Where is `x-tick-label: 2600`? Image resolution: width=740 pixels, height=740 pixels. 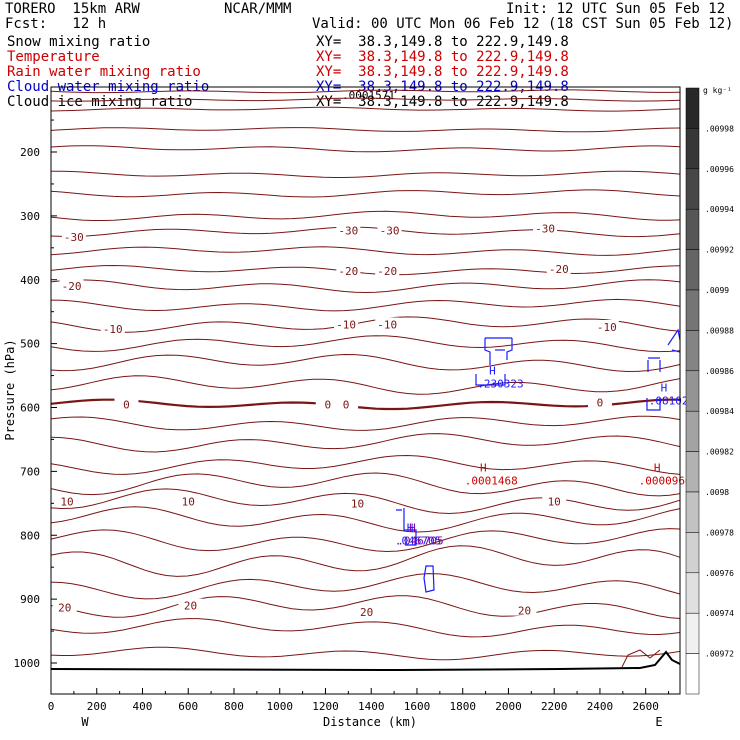
x-tick-label: 2600 is located at coordinates (645, 706).